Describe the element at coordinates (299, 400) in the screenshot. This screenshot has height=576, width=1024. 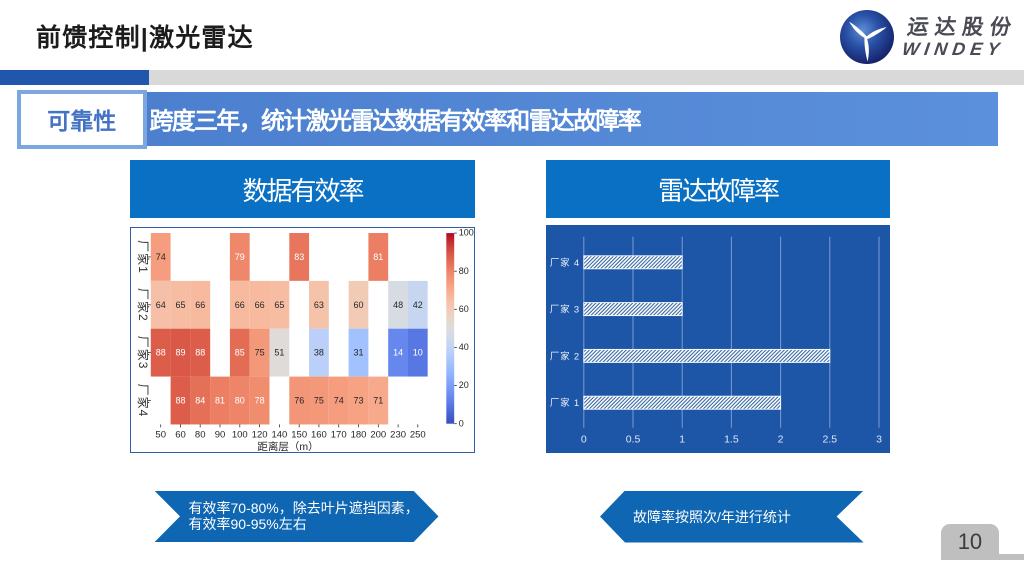
I see `svg-text: 76` at that location.